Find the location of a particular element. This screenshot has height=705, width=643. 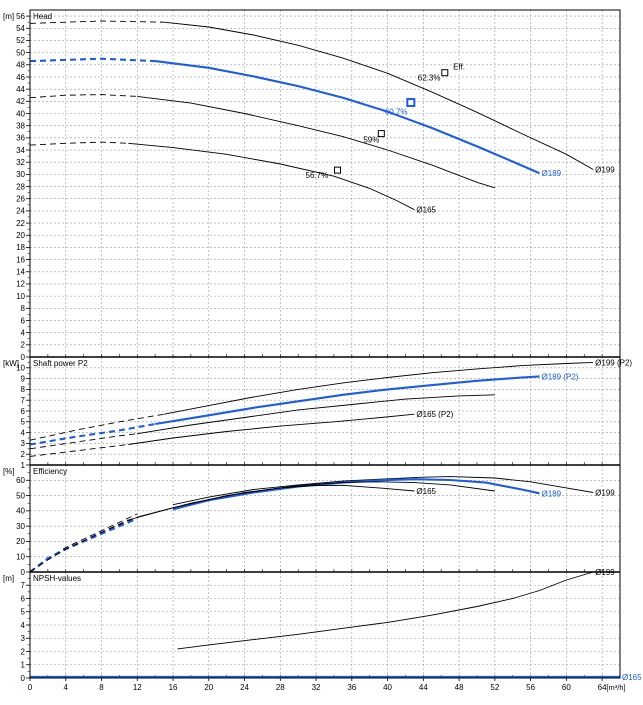

y-tick-label: 16 is located at coordinates (20, 259).